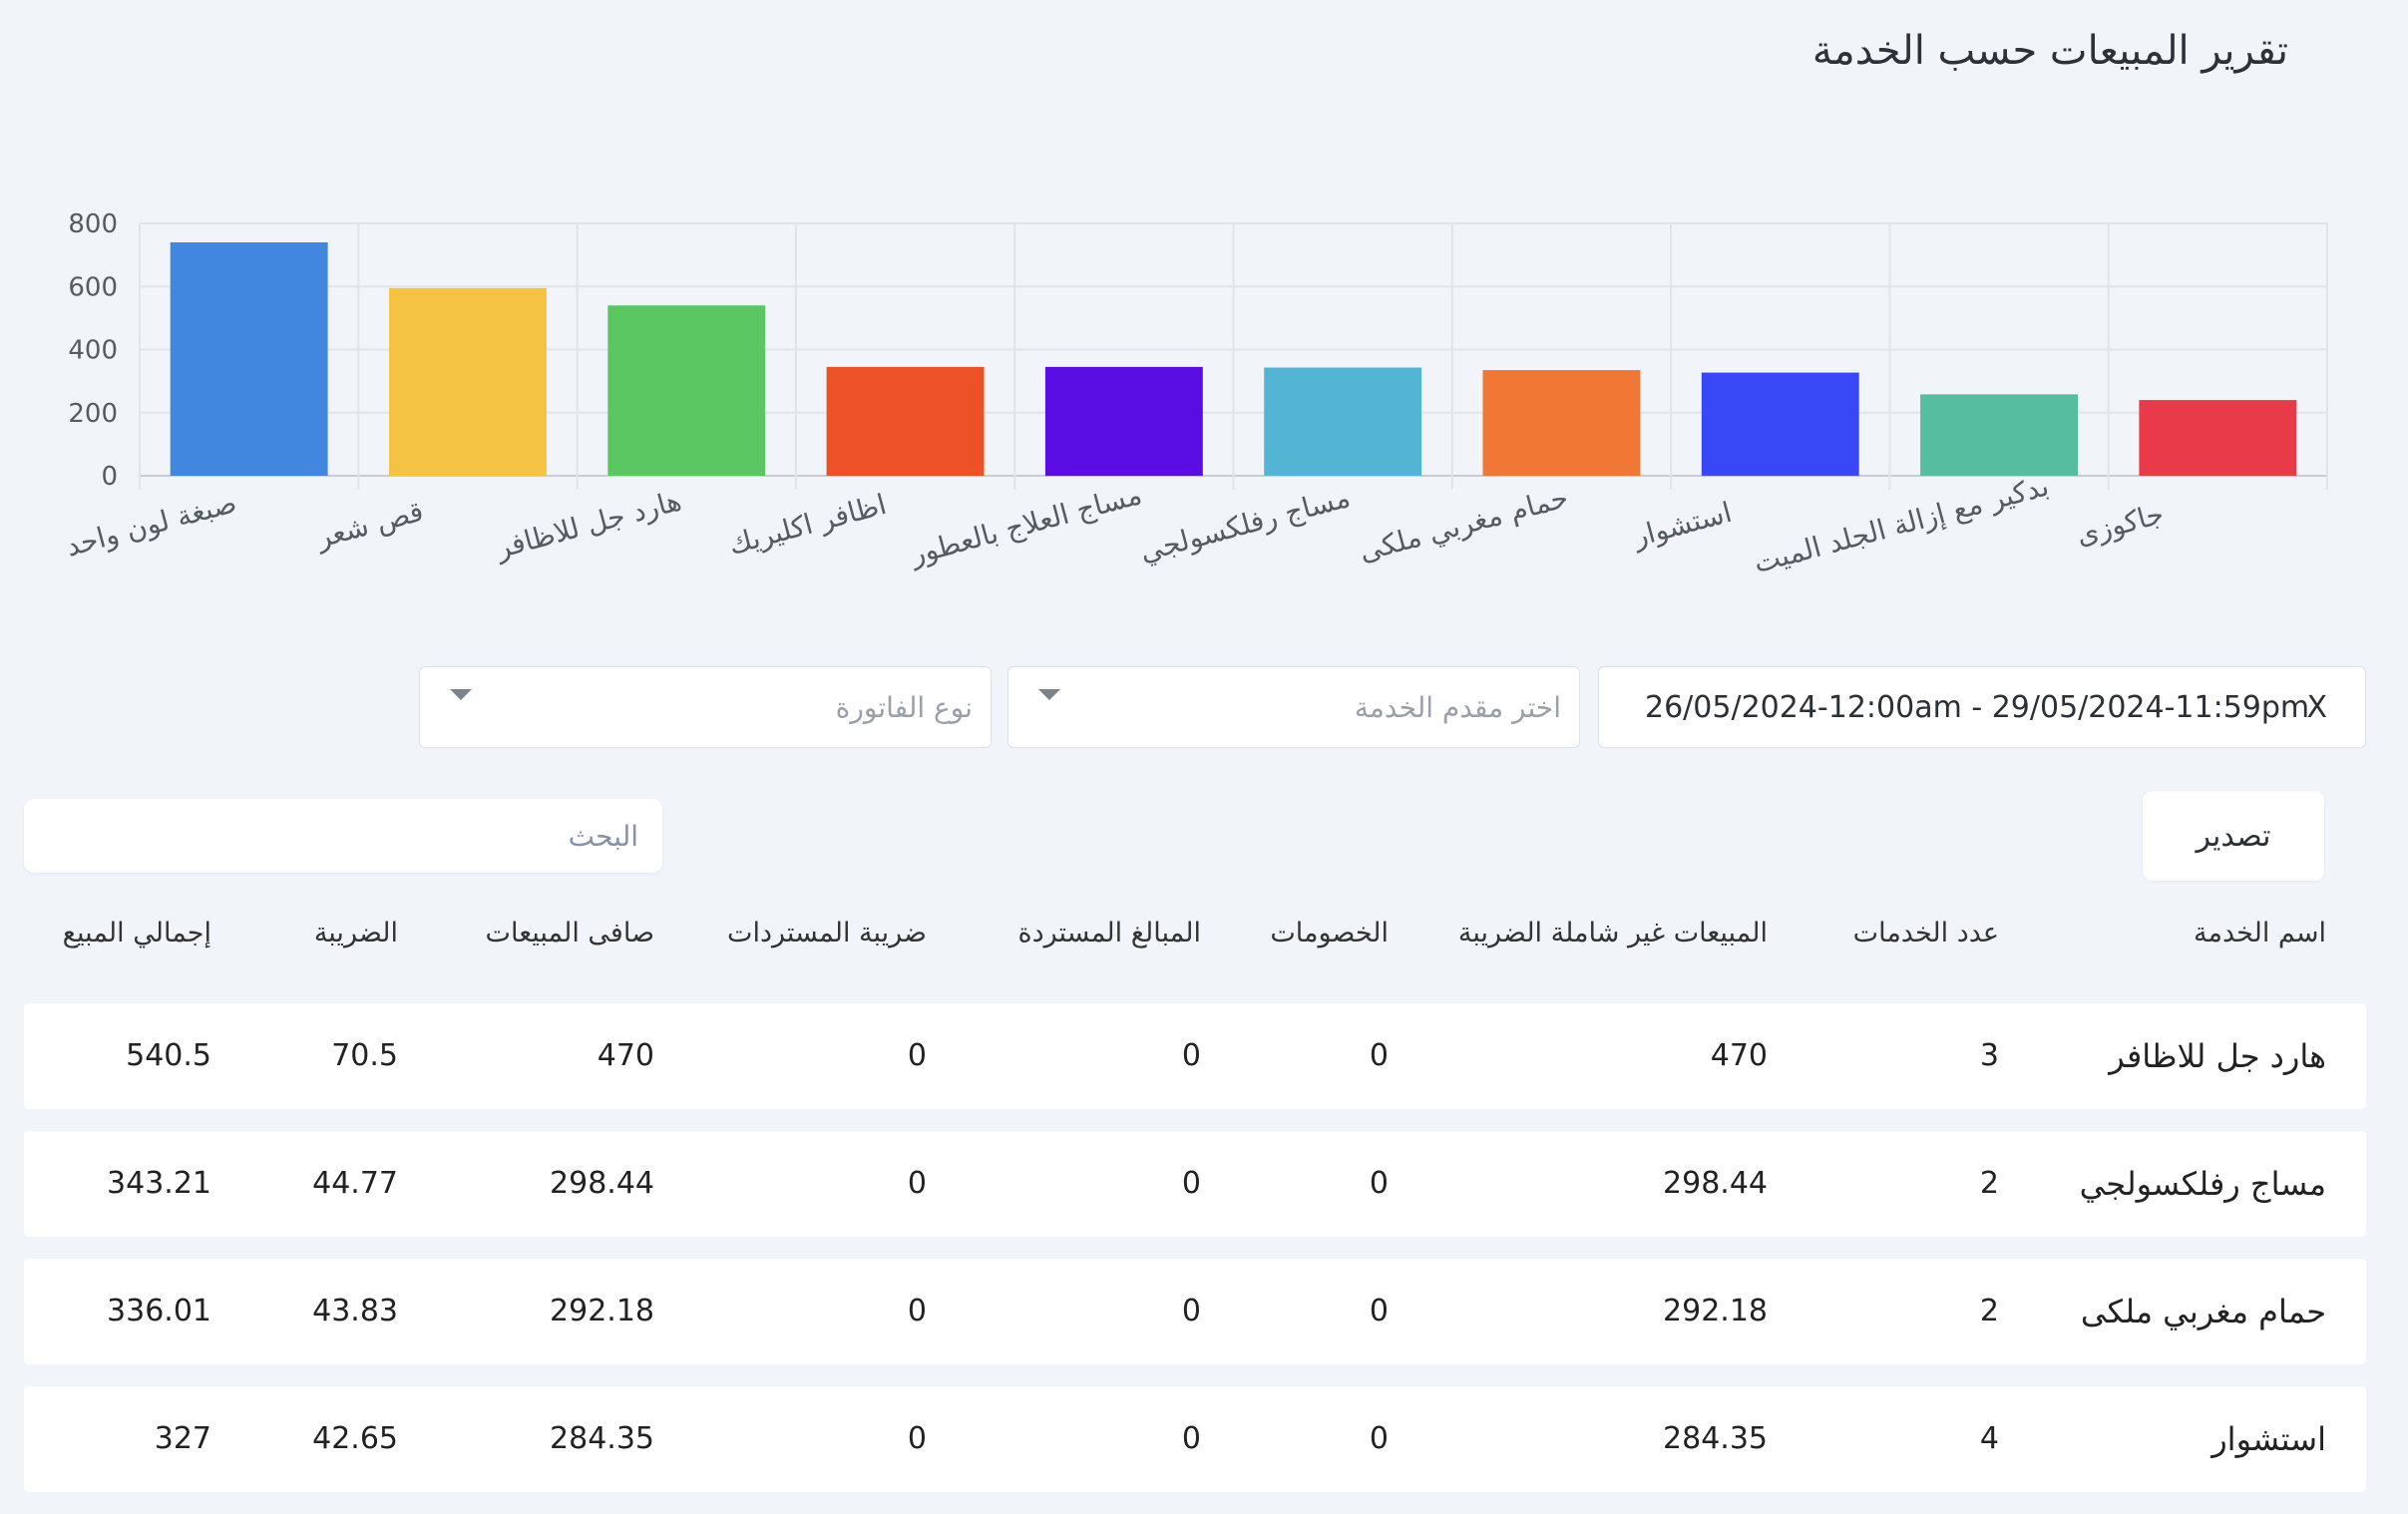 The image size is (2408, 1514). What do you see at coordinates (356, 933) in the screenshot?
I see `header-tax: الضريبة` at bounding box center [356, 933].